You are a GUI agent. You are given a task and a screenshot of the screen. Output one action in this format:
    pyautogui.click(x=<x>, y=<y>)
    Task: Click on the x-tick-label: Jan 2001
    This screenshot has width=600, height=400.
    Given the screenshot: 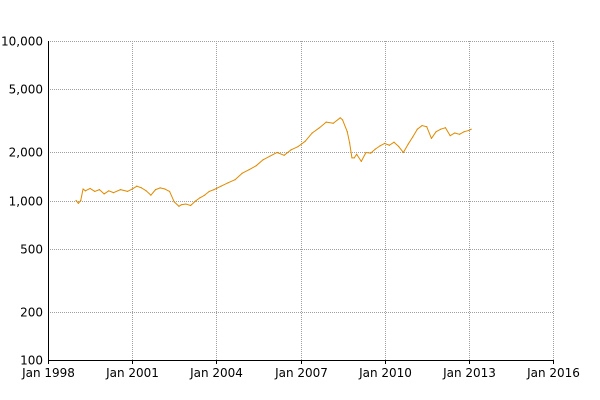 What is the action you would take?
    pyautogui.click(x=132, y=373)
    